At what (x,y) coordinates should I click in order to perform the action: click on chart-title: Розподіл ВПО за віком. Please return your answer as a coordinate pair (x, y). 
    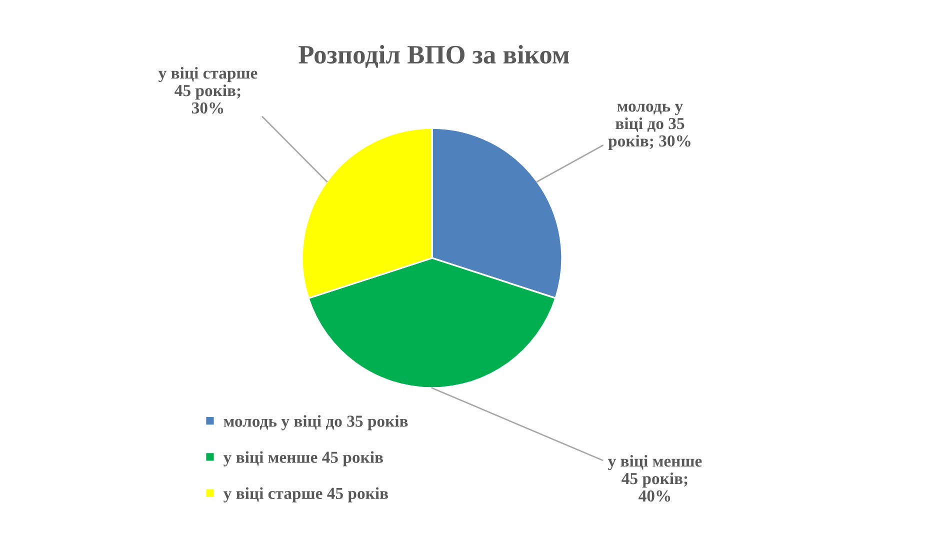
    Looking at the image, I should click on (434, 56).